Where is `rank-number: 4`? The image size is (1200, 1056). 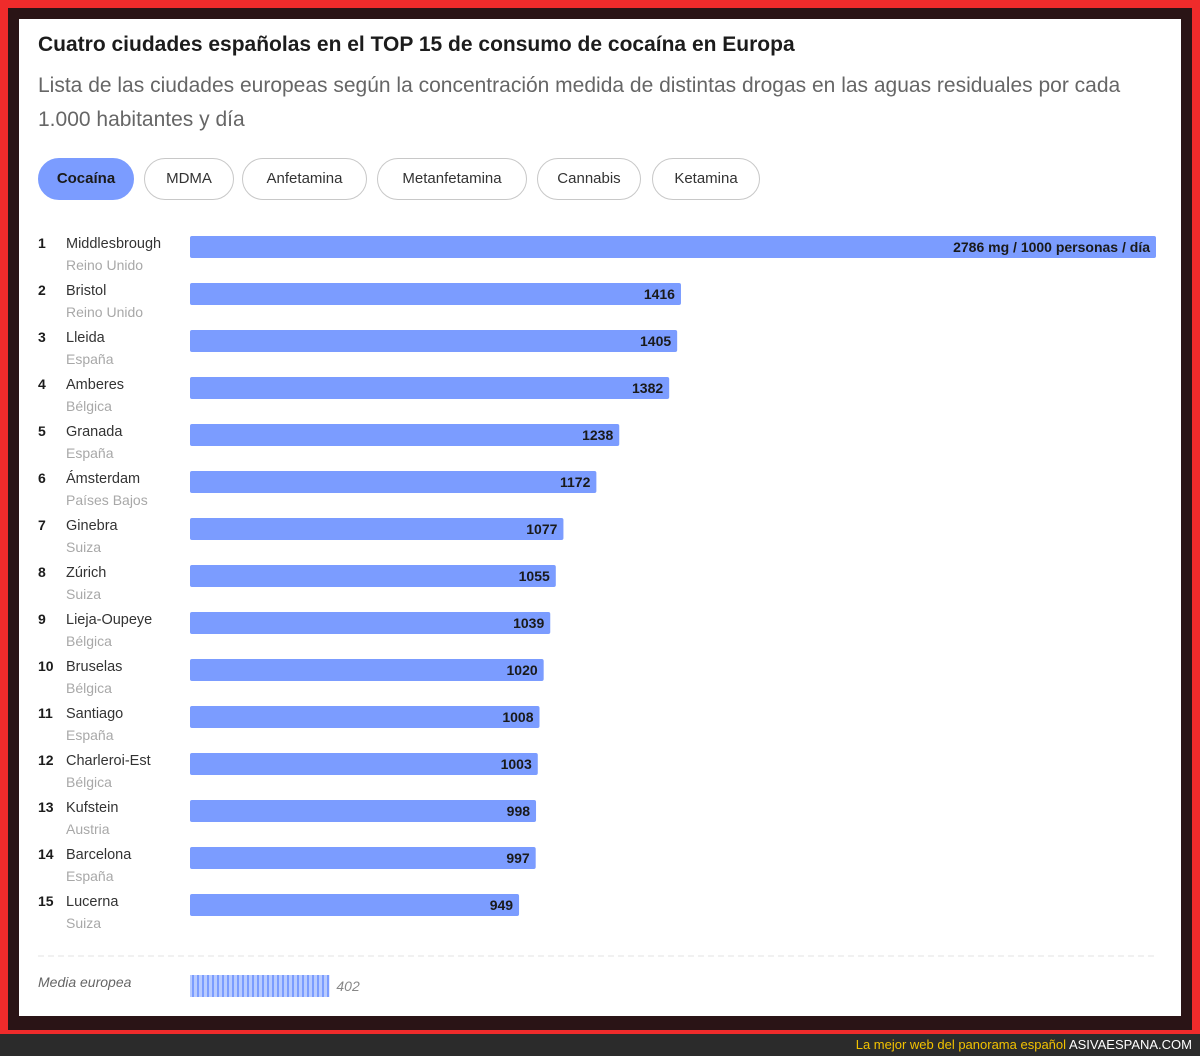 rank-number: 4 is located at coordinates (42, 384).